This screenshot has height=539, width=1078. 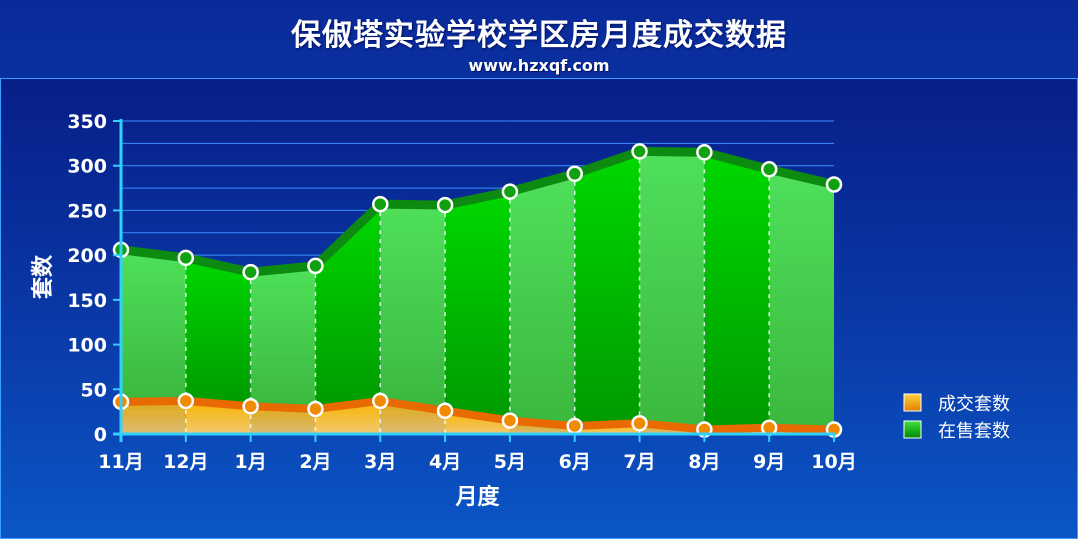 I want to click on y-tick-label: 0, so click(x=100, y=435).